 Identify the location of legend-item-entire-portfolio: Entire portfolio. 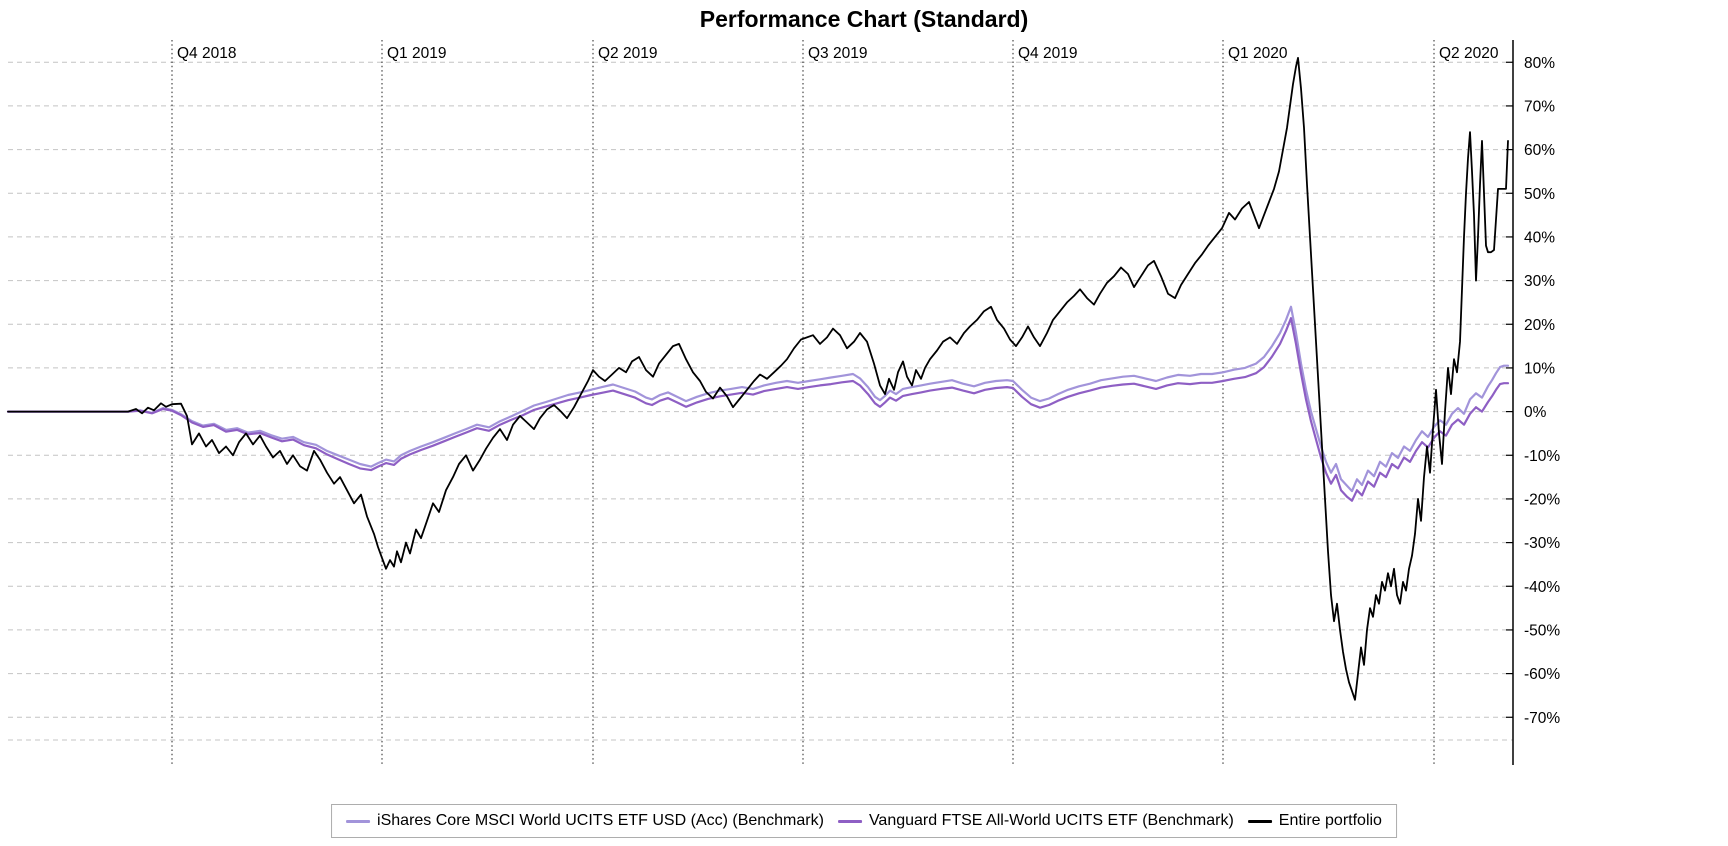
(1314, 821).